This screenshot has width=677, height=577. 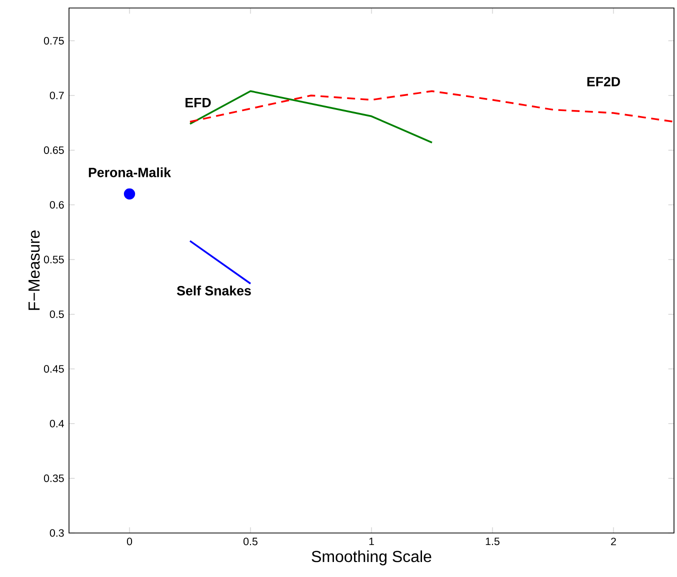 What do you see at coordinates (493, 542) in the screenshot?
I see `x-tick-label: 1.5` at bounding box center [493, 542].